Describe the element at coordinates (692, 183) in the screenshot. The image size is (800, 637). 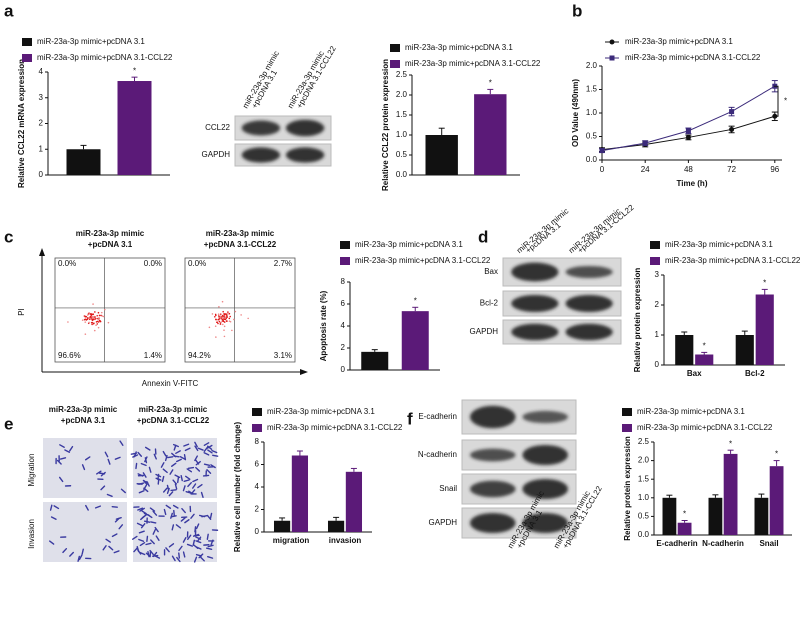
I see `x-axis-label: Time (h)` at that location.